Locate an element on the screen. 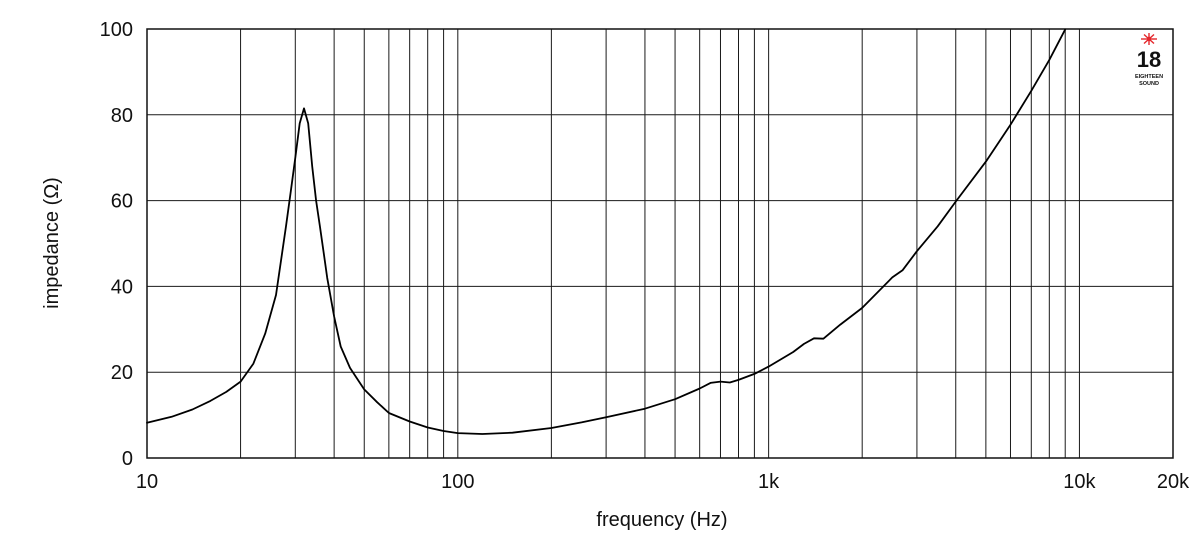 Image resolution: width=1200 pixels, height=533 pixels. logo-number: 18 is located at coordinates (1149, 59).